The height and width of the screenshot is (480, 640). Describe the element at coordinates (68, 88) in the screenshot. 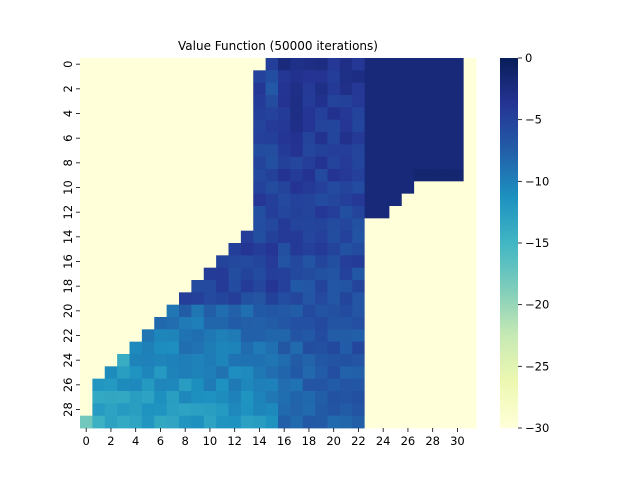

I see `y-tick-label: 2` at that location.